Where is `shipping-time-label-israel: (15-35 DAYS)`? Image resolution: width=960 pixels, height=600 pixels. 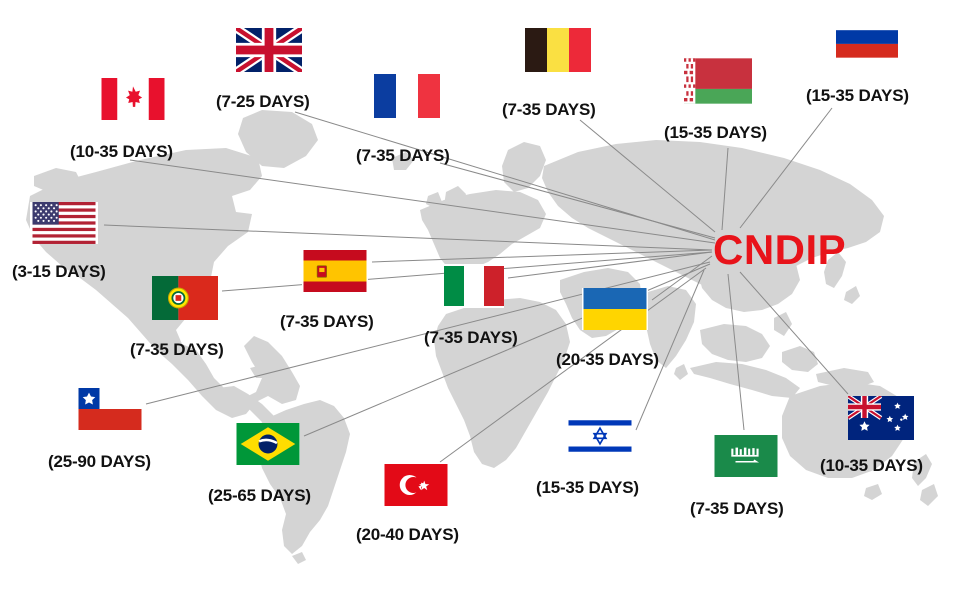 shipping-time-label-israel: (15-35 DAYS) is located at coordinates (587, 487).